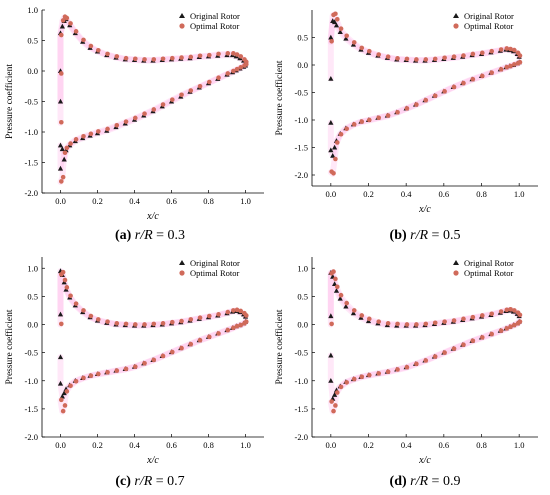 Image resolution: width=550 pixels, height=495 pixels. I want to click on caption-d-eq: = 0.9, so click(446, 481).